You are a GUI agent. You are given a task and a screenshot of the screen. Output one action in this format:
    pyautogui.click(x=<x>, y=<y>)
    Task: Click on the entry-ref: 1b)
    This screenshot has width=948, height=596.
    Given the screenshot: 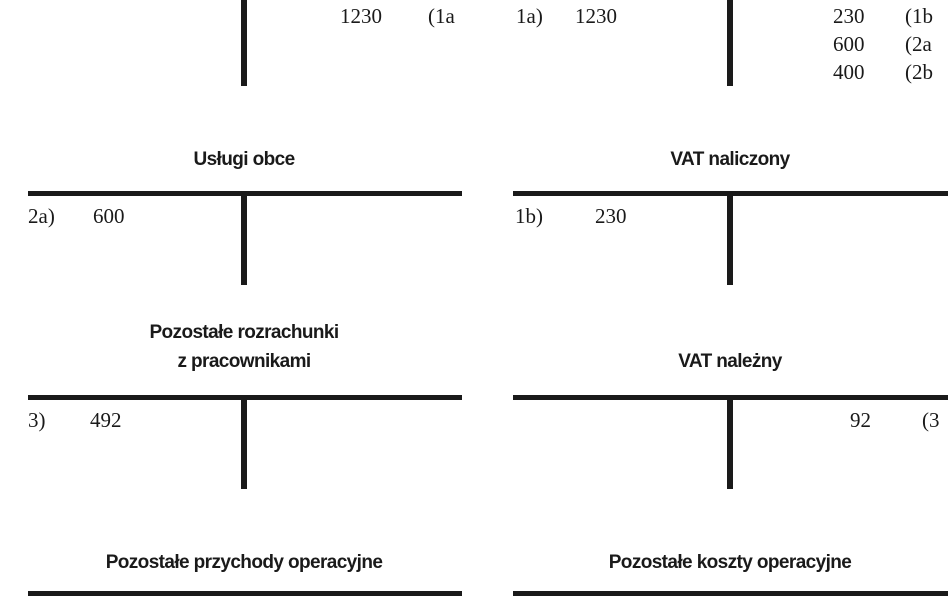 What is the action you would take?
    pyautogui.click(x=529, y=216)
    